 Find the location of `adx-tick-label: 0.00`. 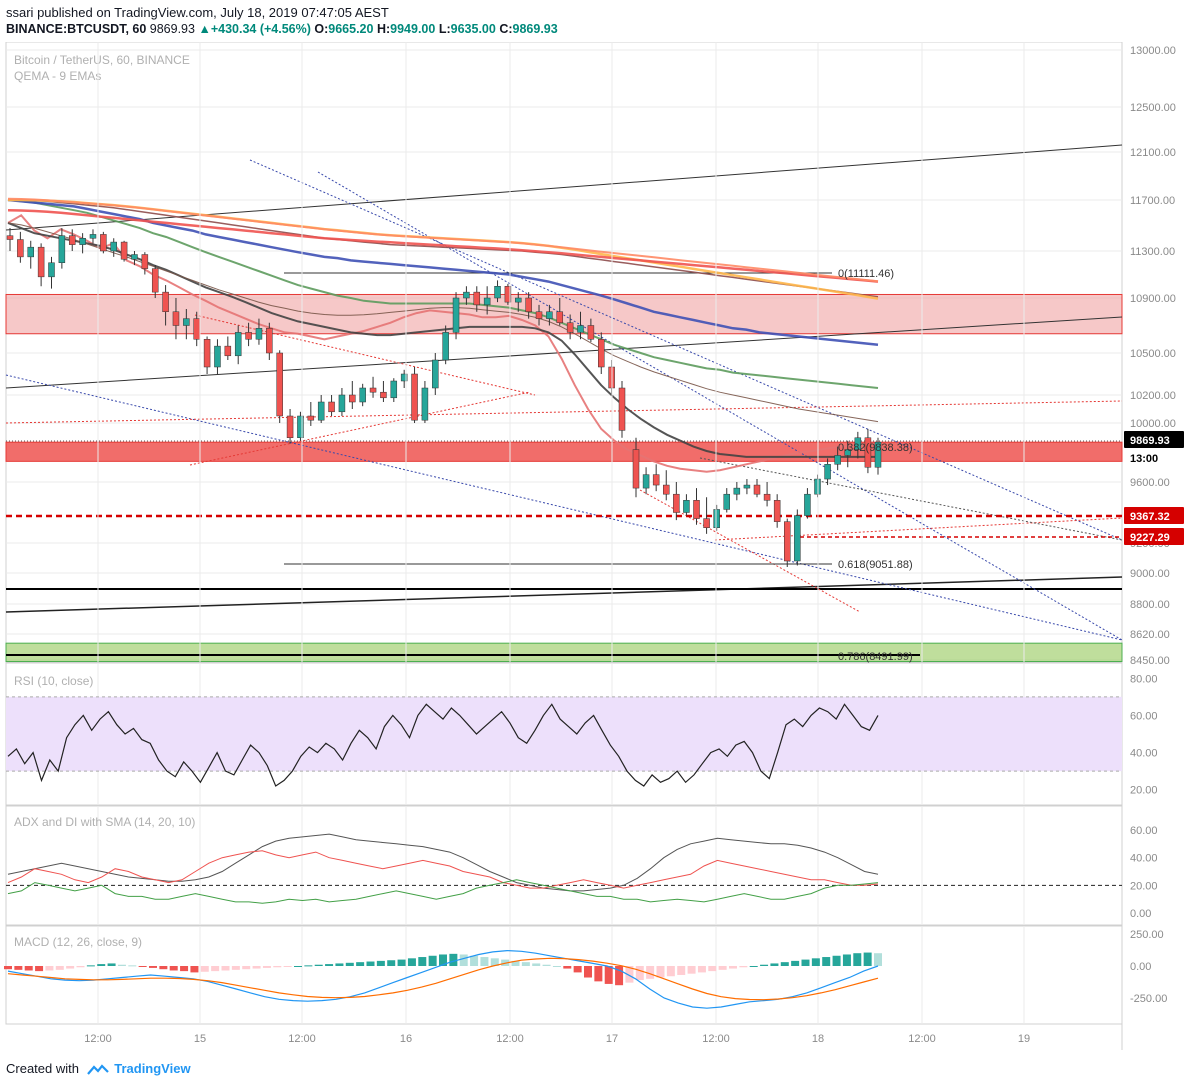

adx-tick-label: 0.00 is located at coordinates (1140, 914).